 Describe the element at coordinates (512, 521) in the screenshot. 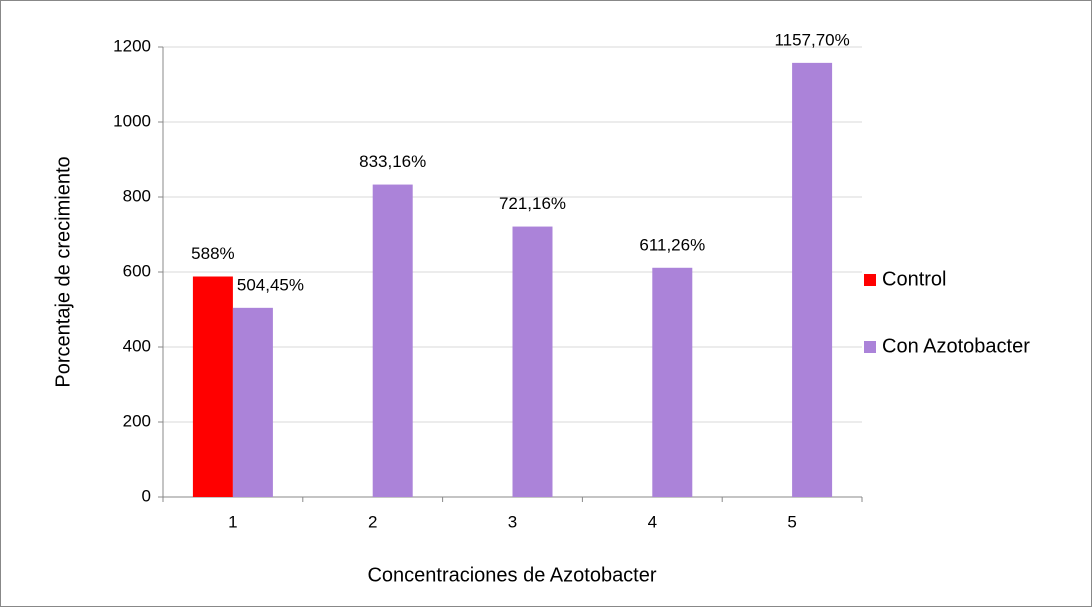

I see `x-tick-label: 3` at that location.